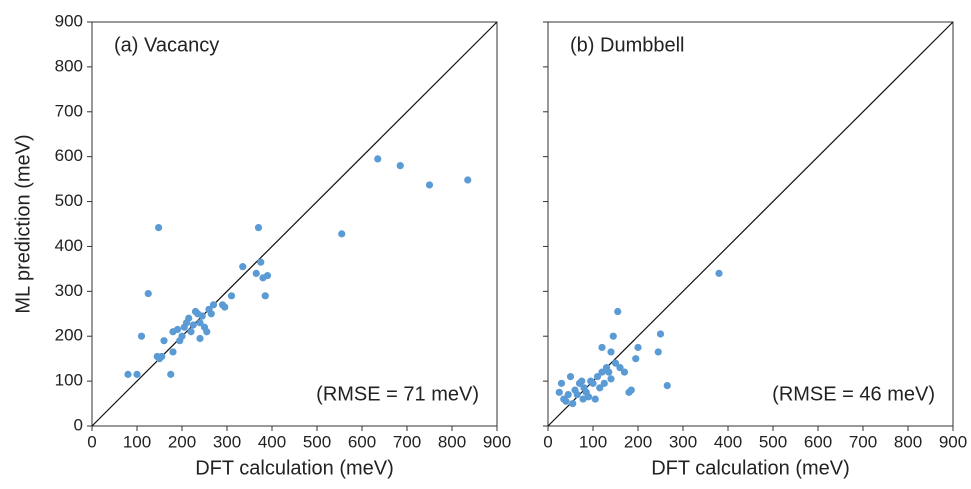 Image resolution: width=971 pixels, height=489 pixels. What do you see at coordinates (69, 200) in the screenshot?
I see `y-tick-label: 500` at bounding box center [69, 200].